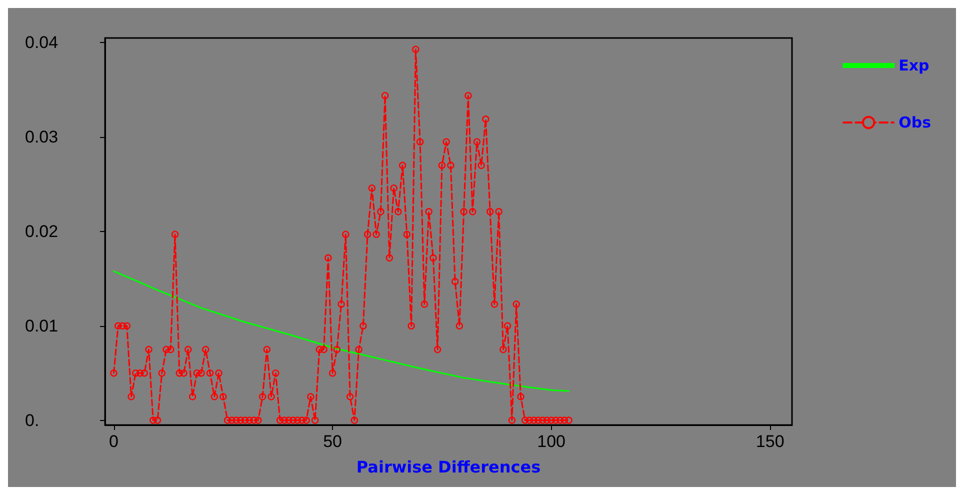 This screenshot has height=495, width=964. I want to click on y-tick-label: 0.02, so click(41, 231).